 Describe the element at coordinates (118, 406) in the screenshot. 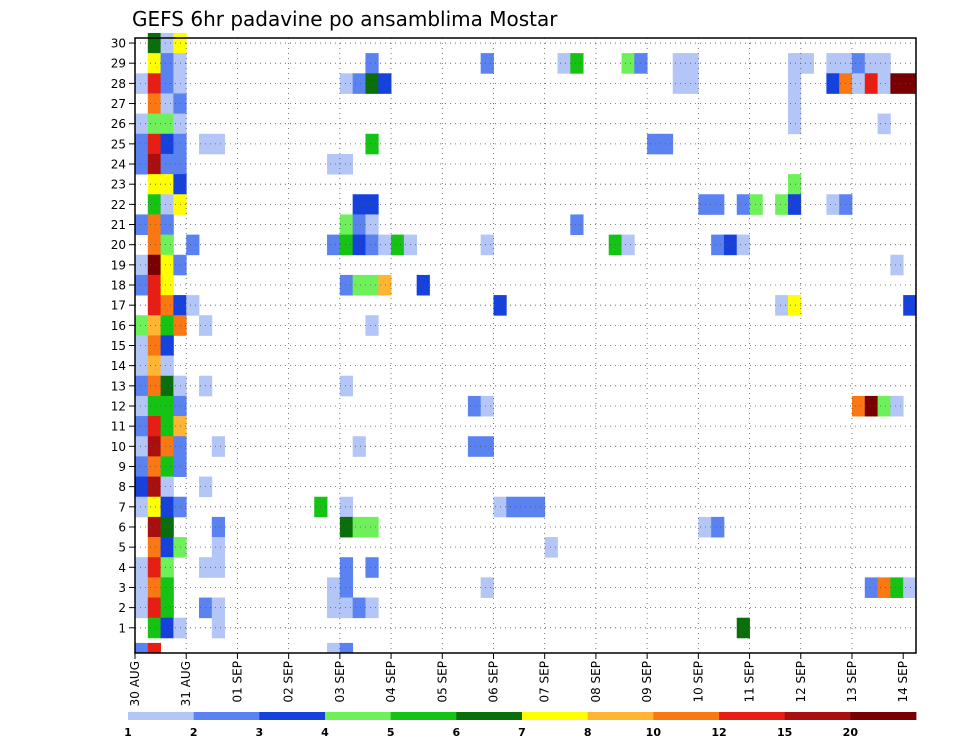

I see `y-tick-label: 12` at that location.